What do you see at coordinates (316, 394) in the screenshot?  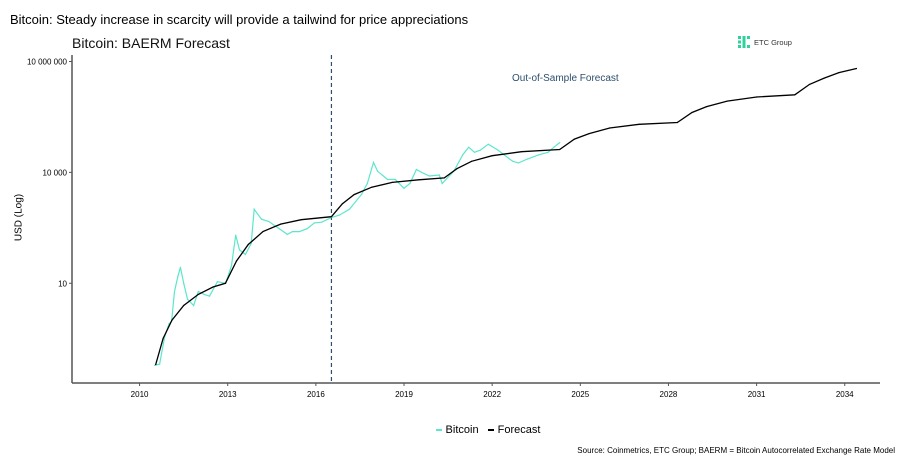 I see `x-tick-label: 2016` at bounding box center [316, 394].